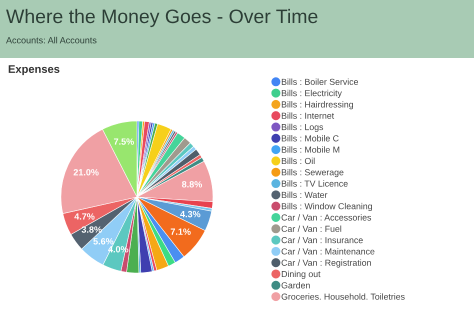 The width and height of the screenshot is (474, 326). I want to click on legend-label: Bills : TV Licence, so click(315, 183).